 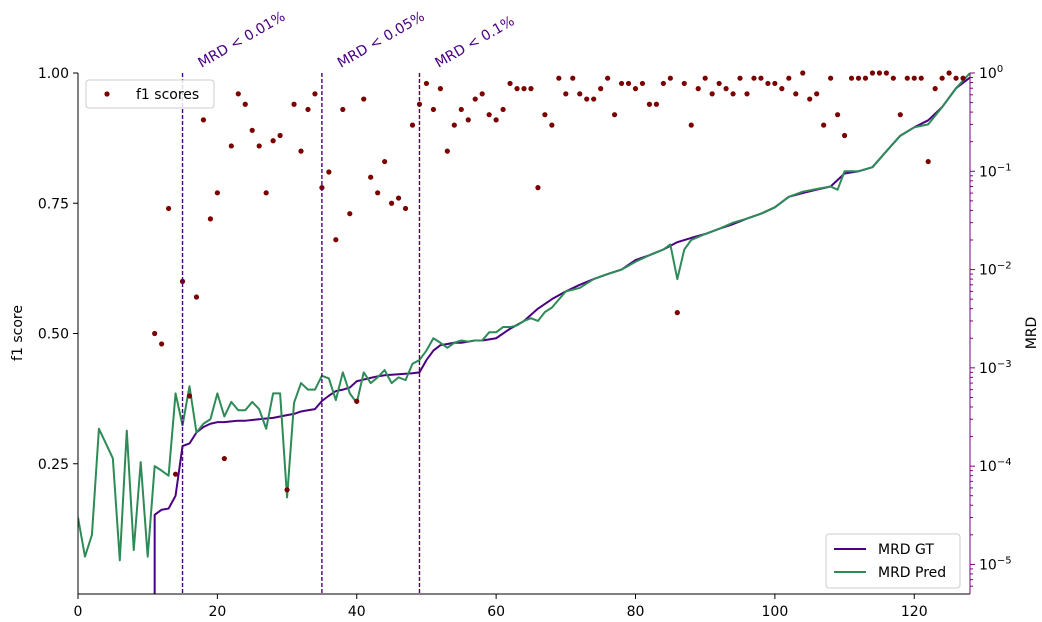 I want to click on y-left-tick-label: 0.50, so click(x=53, y=335).